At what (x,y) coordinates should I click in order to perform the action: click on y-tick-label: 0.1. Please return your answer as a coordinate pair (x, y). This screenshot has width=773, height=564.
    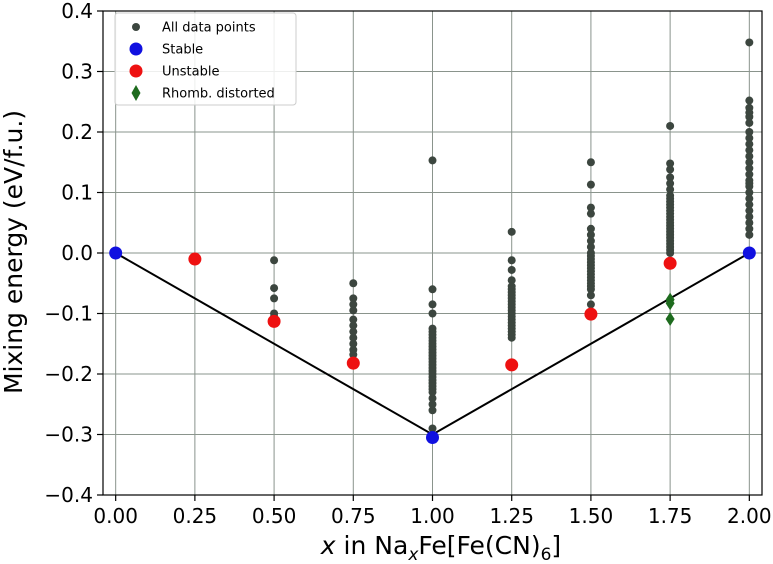
    Looking at the image, I should click on (77, 193).